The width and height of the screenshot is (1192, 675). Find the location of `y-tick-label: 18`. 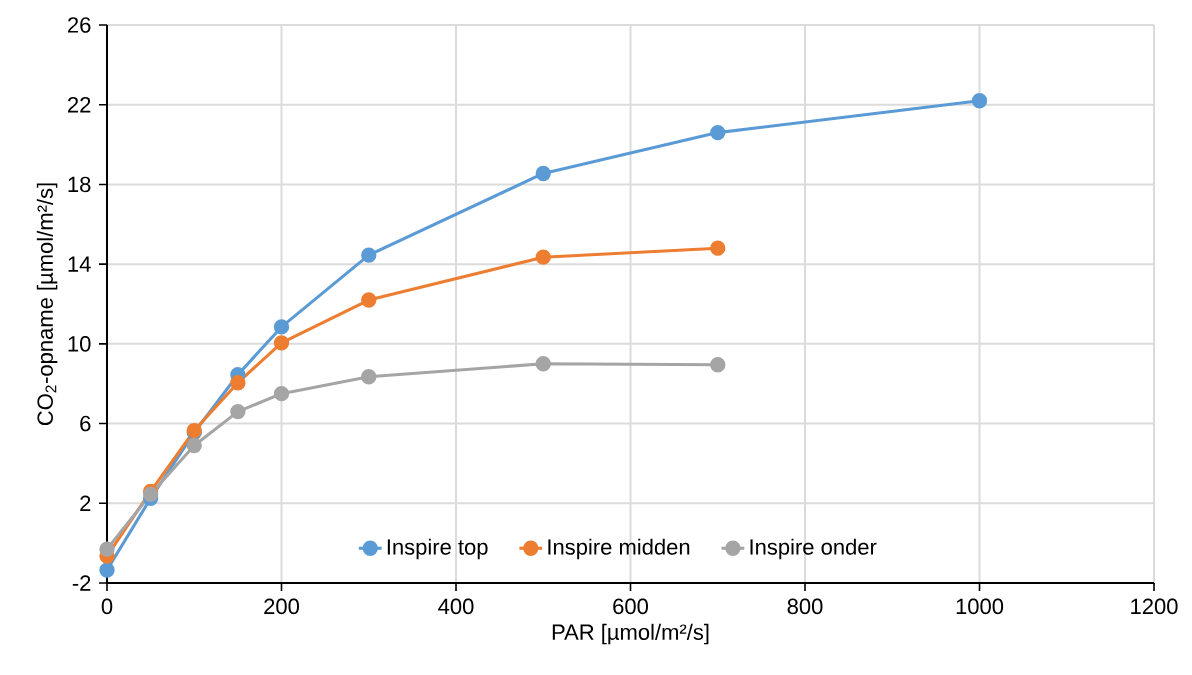

y-tick-label: 18 is located at coordinates (79, 184).